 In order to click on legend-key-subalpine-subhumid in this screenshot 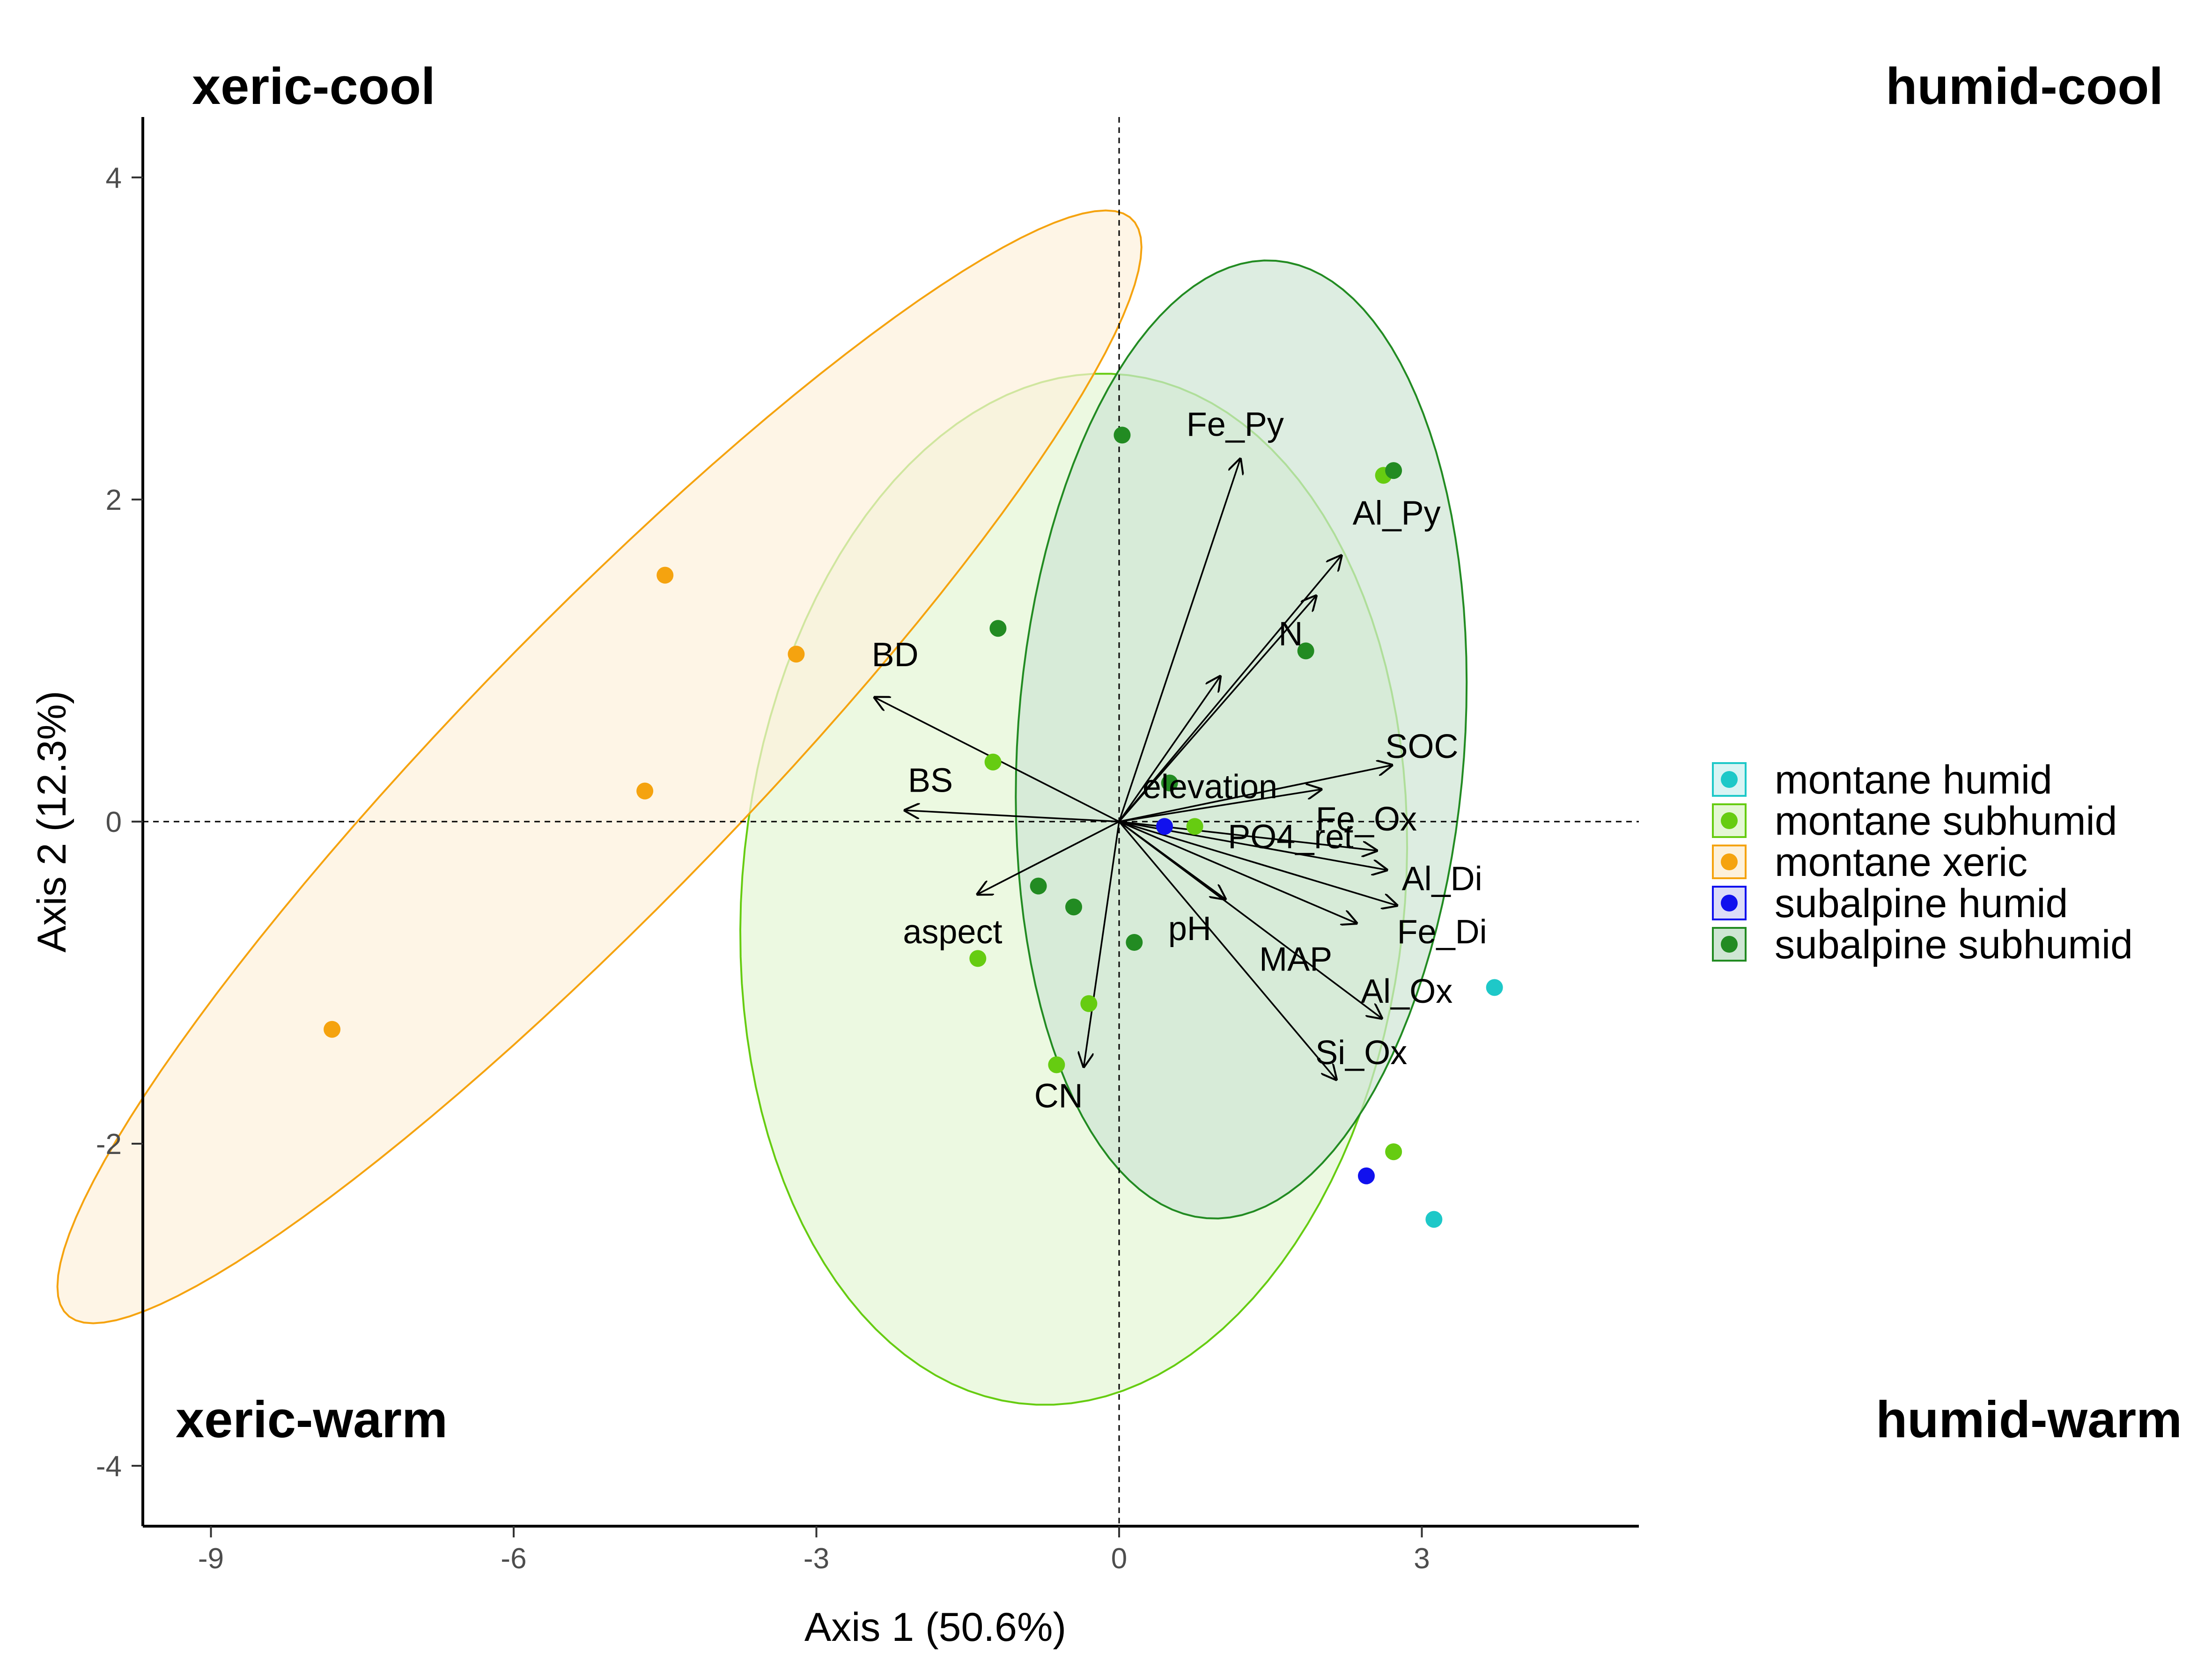, I will do `click(1729, 945)`.